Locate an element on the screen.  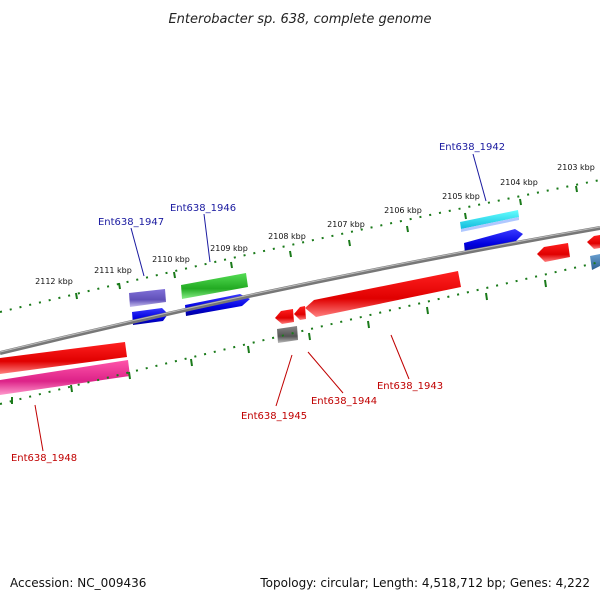
feature-steel is located at coordinates (595, 262).